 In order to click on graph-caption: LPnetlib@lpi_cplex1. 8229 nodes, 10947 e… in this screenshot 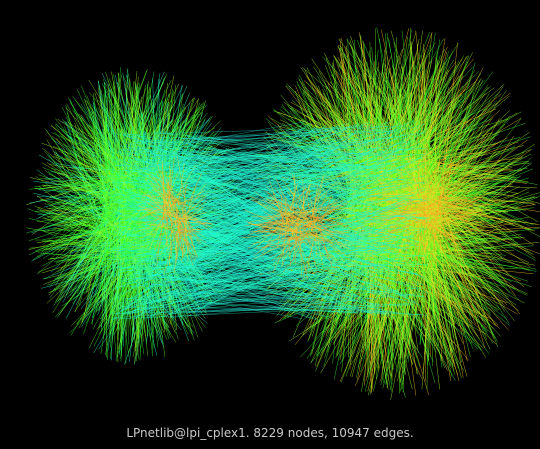, I will do `click(270, 433)`.